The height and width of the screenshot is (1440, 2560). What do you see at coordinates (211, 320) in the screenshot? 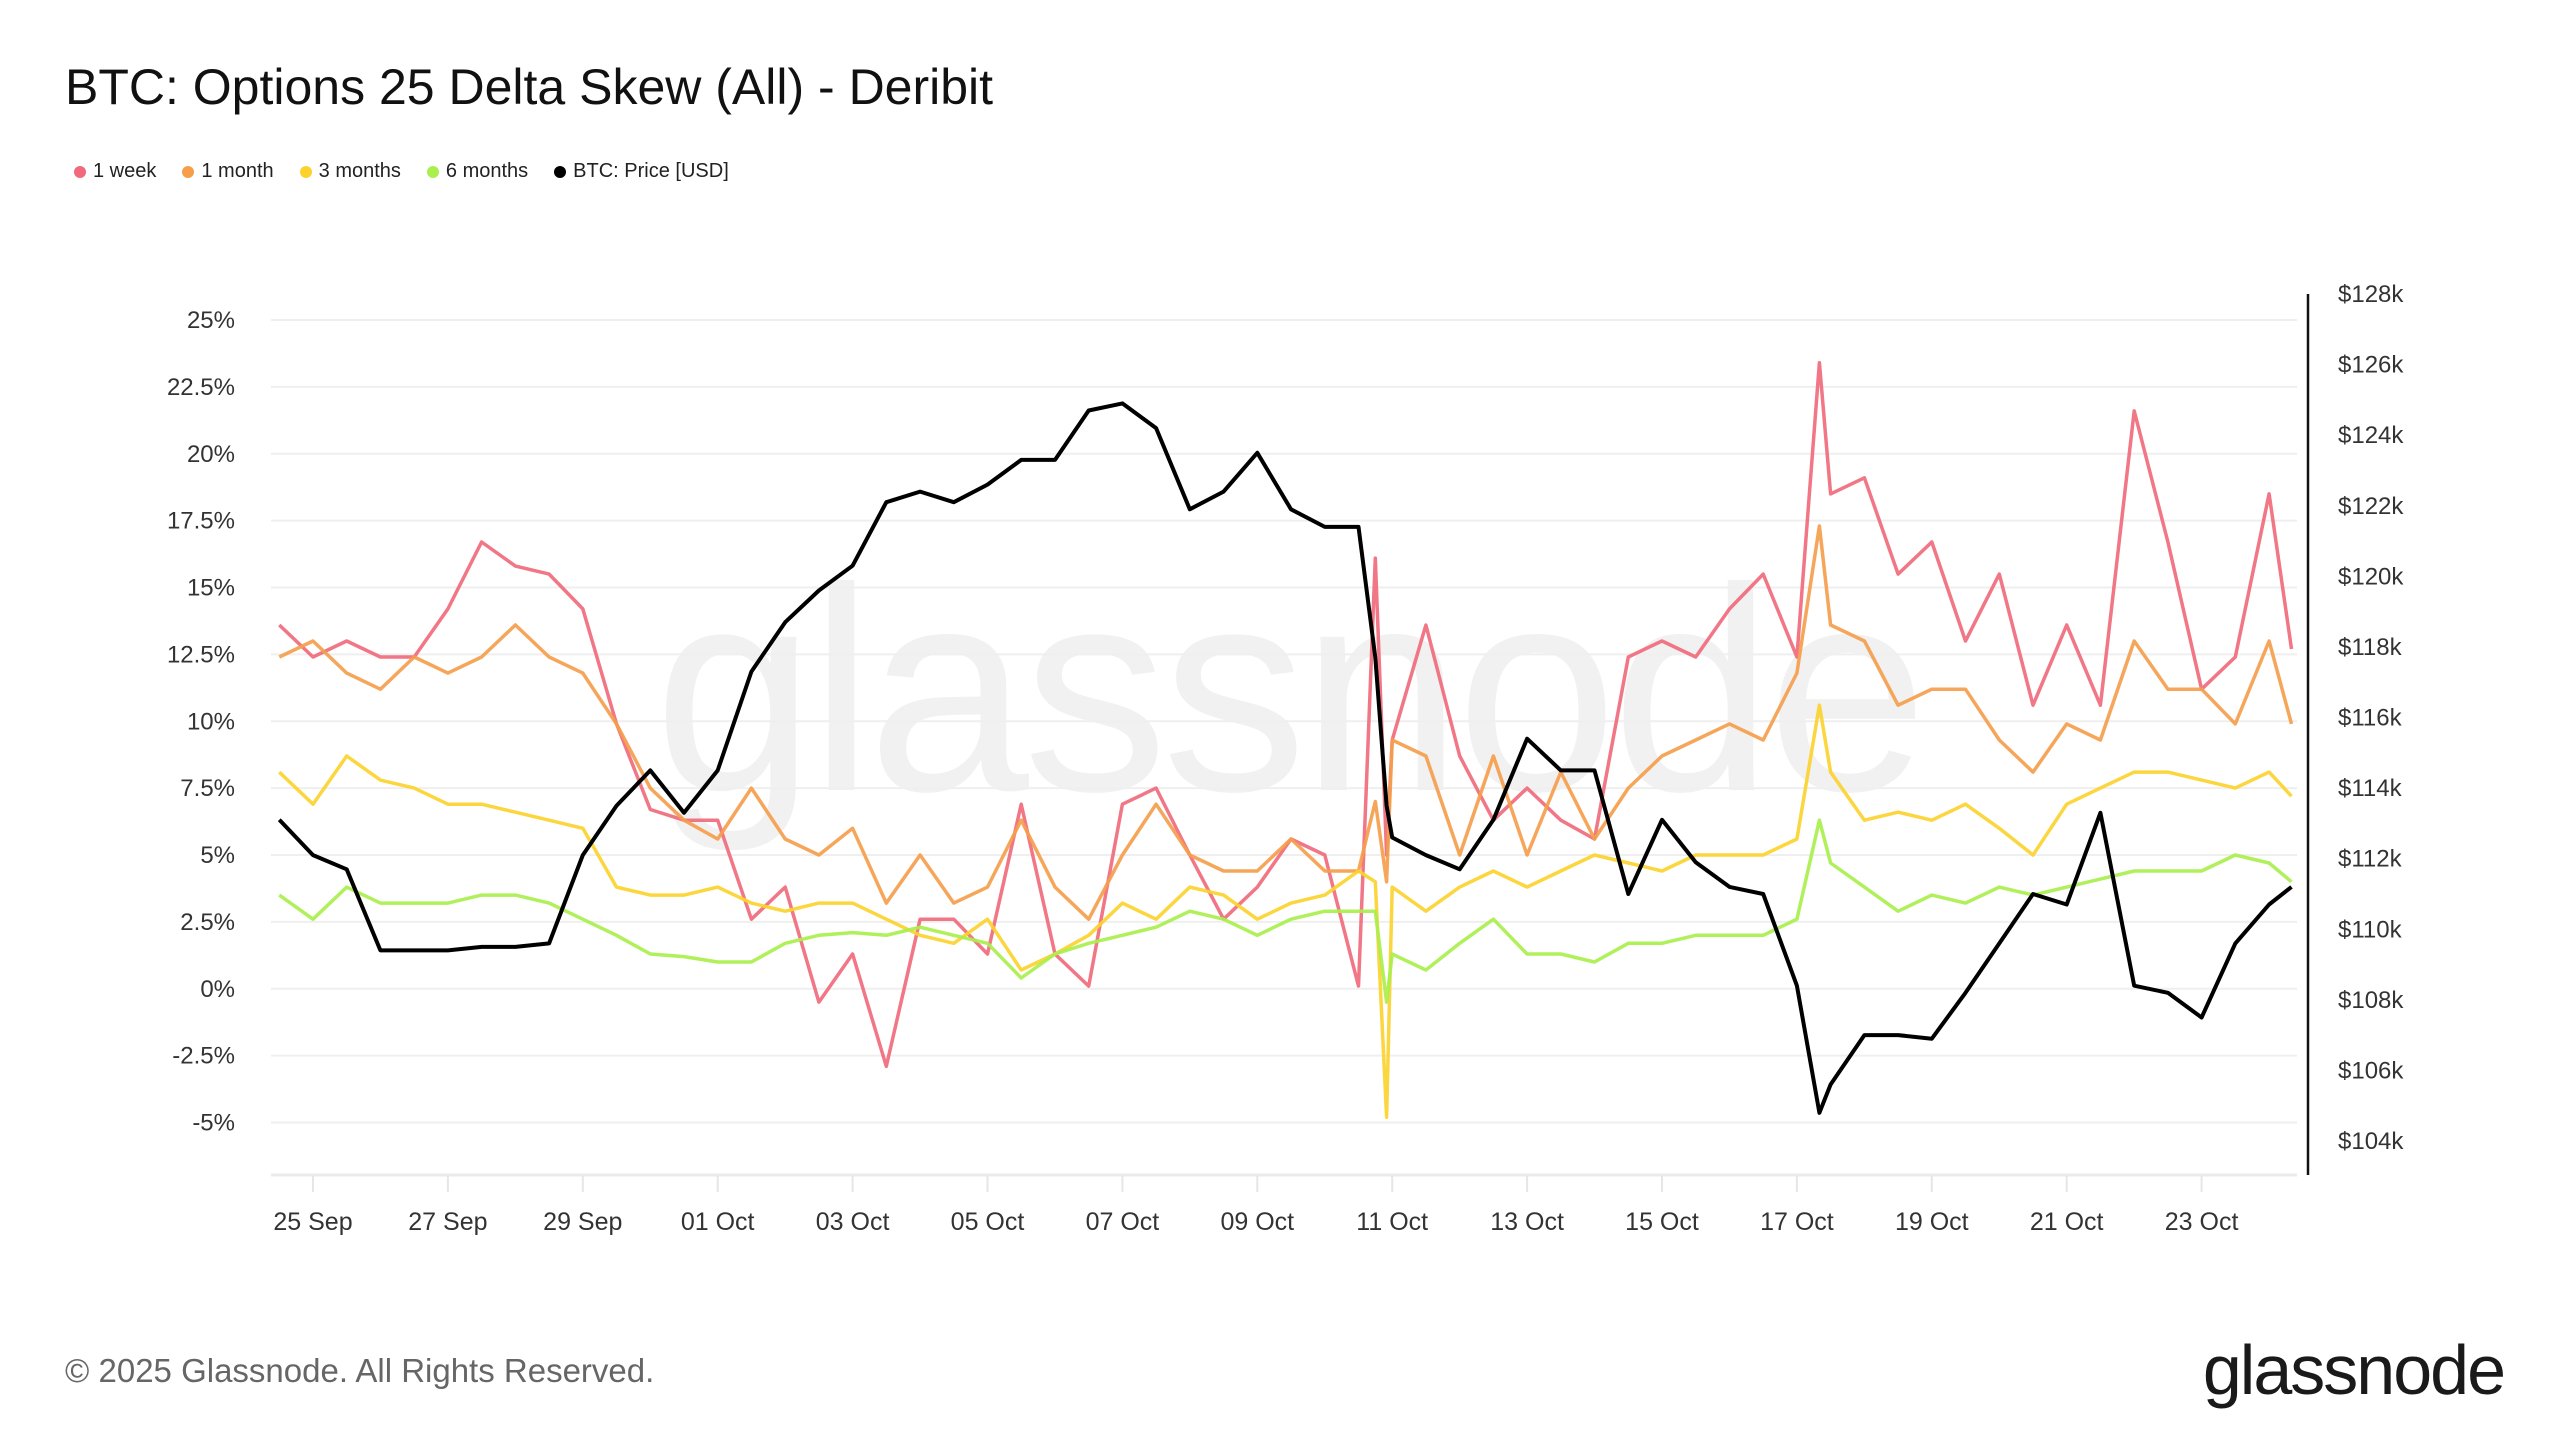
I see `y-left-tick-label: 25%` at bounding box center [211, 320].